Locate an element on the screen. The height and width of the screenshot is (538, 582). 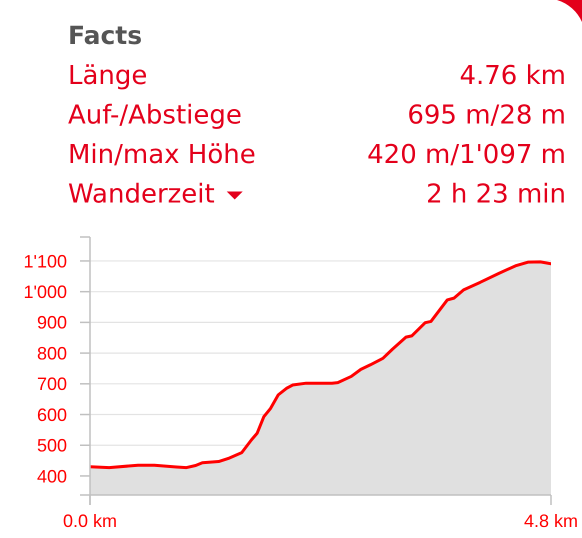
text: 4.76 km is located at coordinates (512, 76).